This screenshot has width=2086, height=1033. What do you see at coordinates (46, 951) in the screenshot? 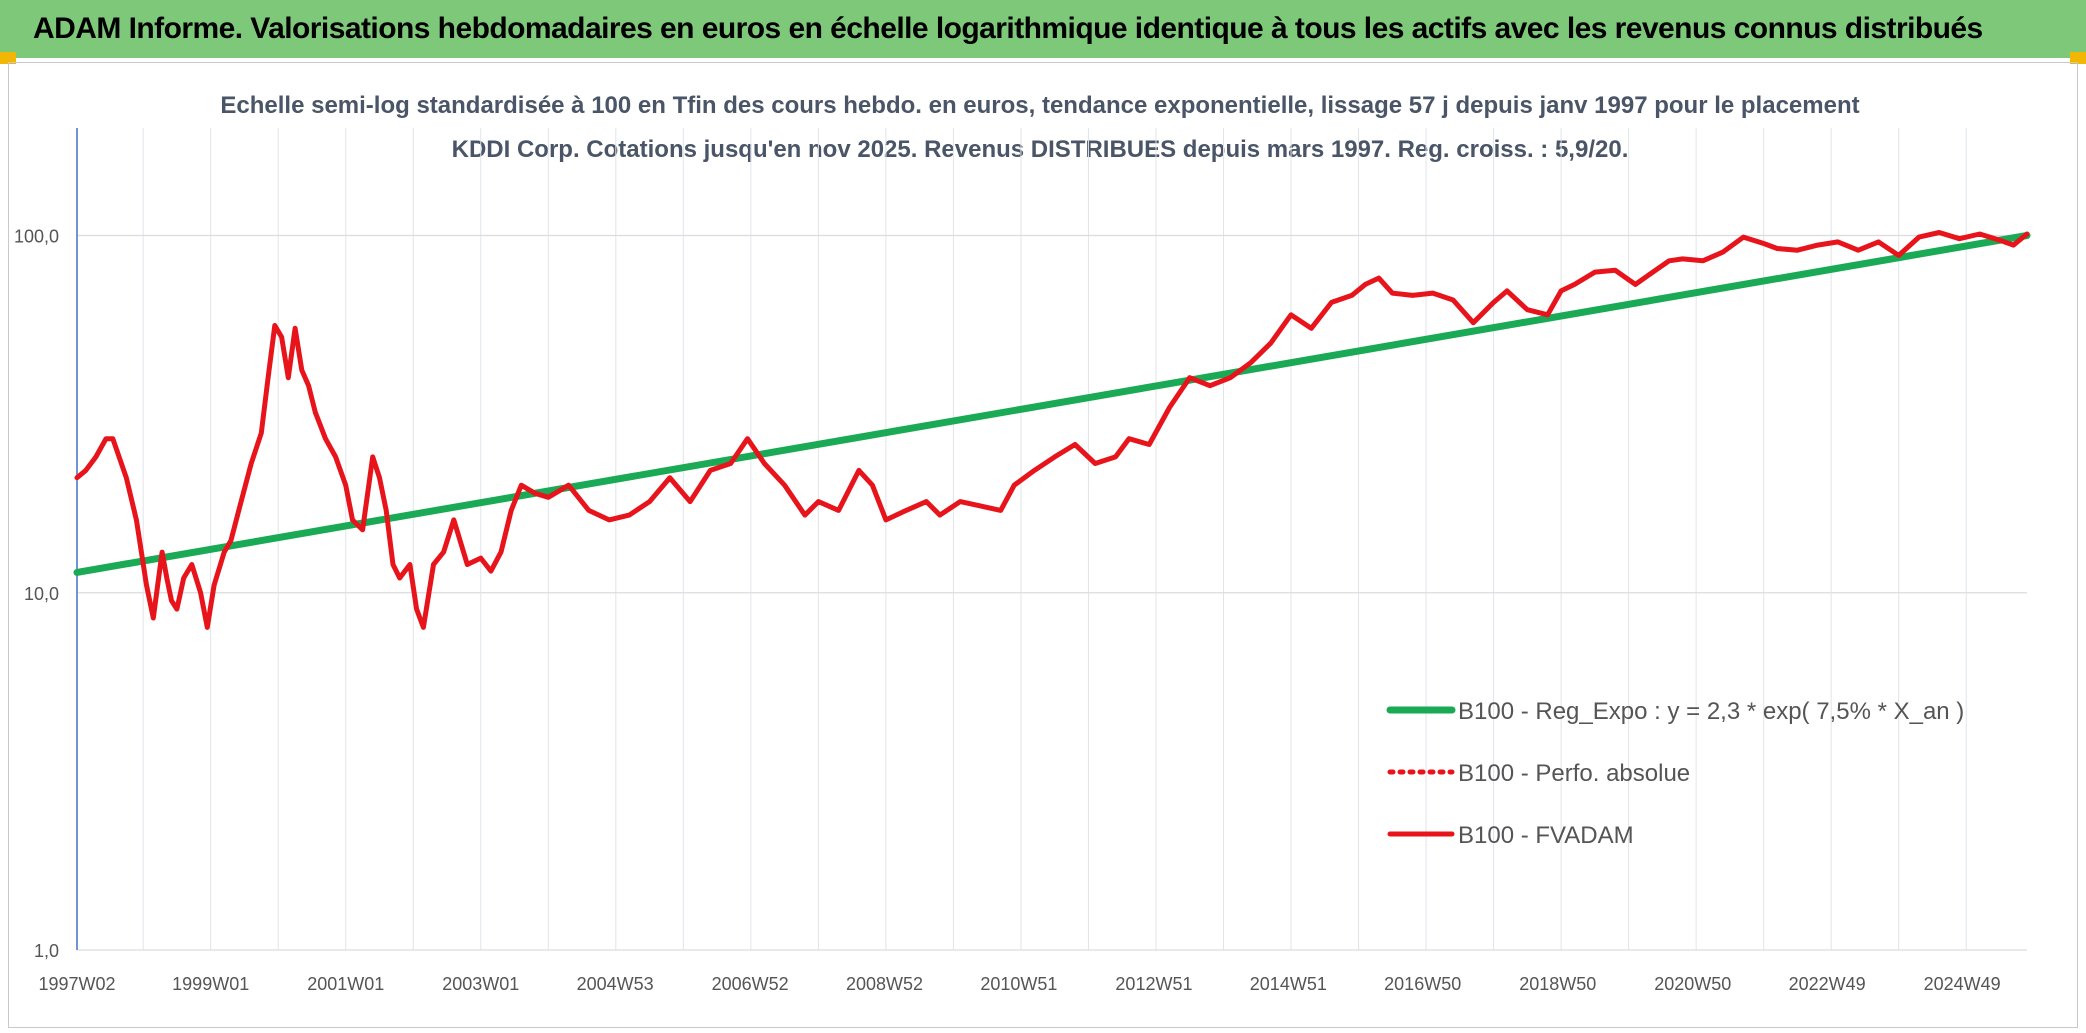
I see `y-tick-label: 1,0` at bounding box center [46, 951].